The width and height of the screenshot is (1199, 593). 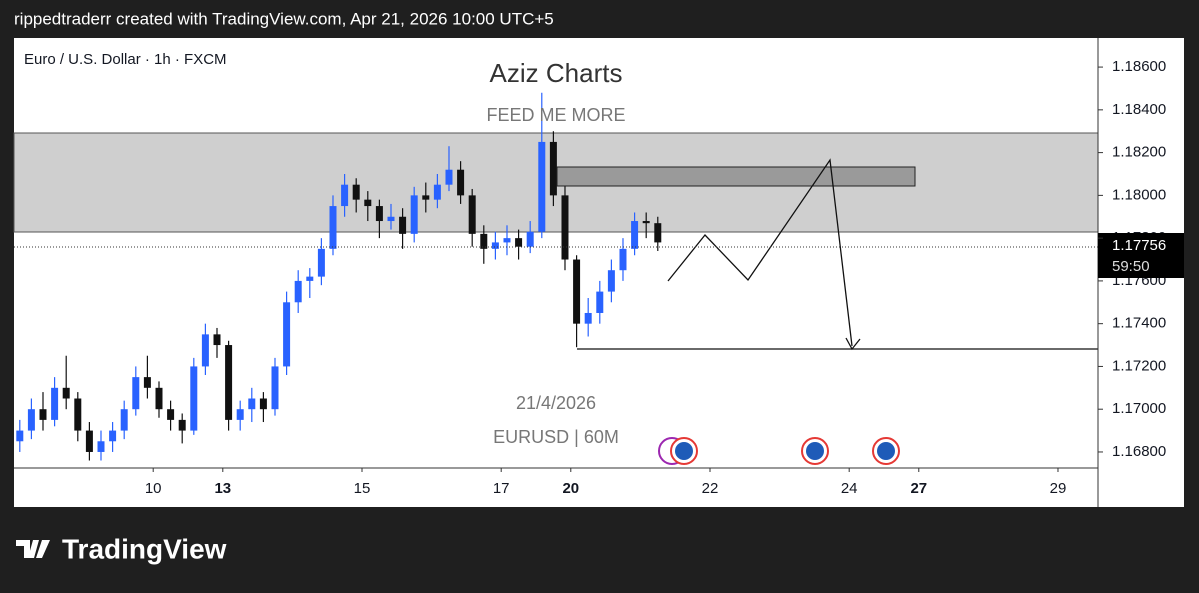 I want to click on x-tick-label: 27, so click(x=918, y=488).